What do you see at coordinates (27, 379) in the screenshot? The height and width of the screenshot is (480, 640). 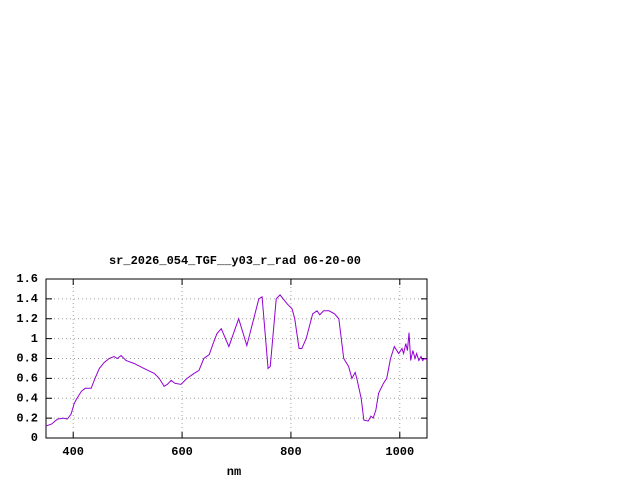 I see `y-tick-label: 0.6` at bounding box center [27, 379].